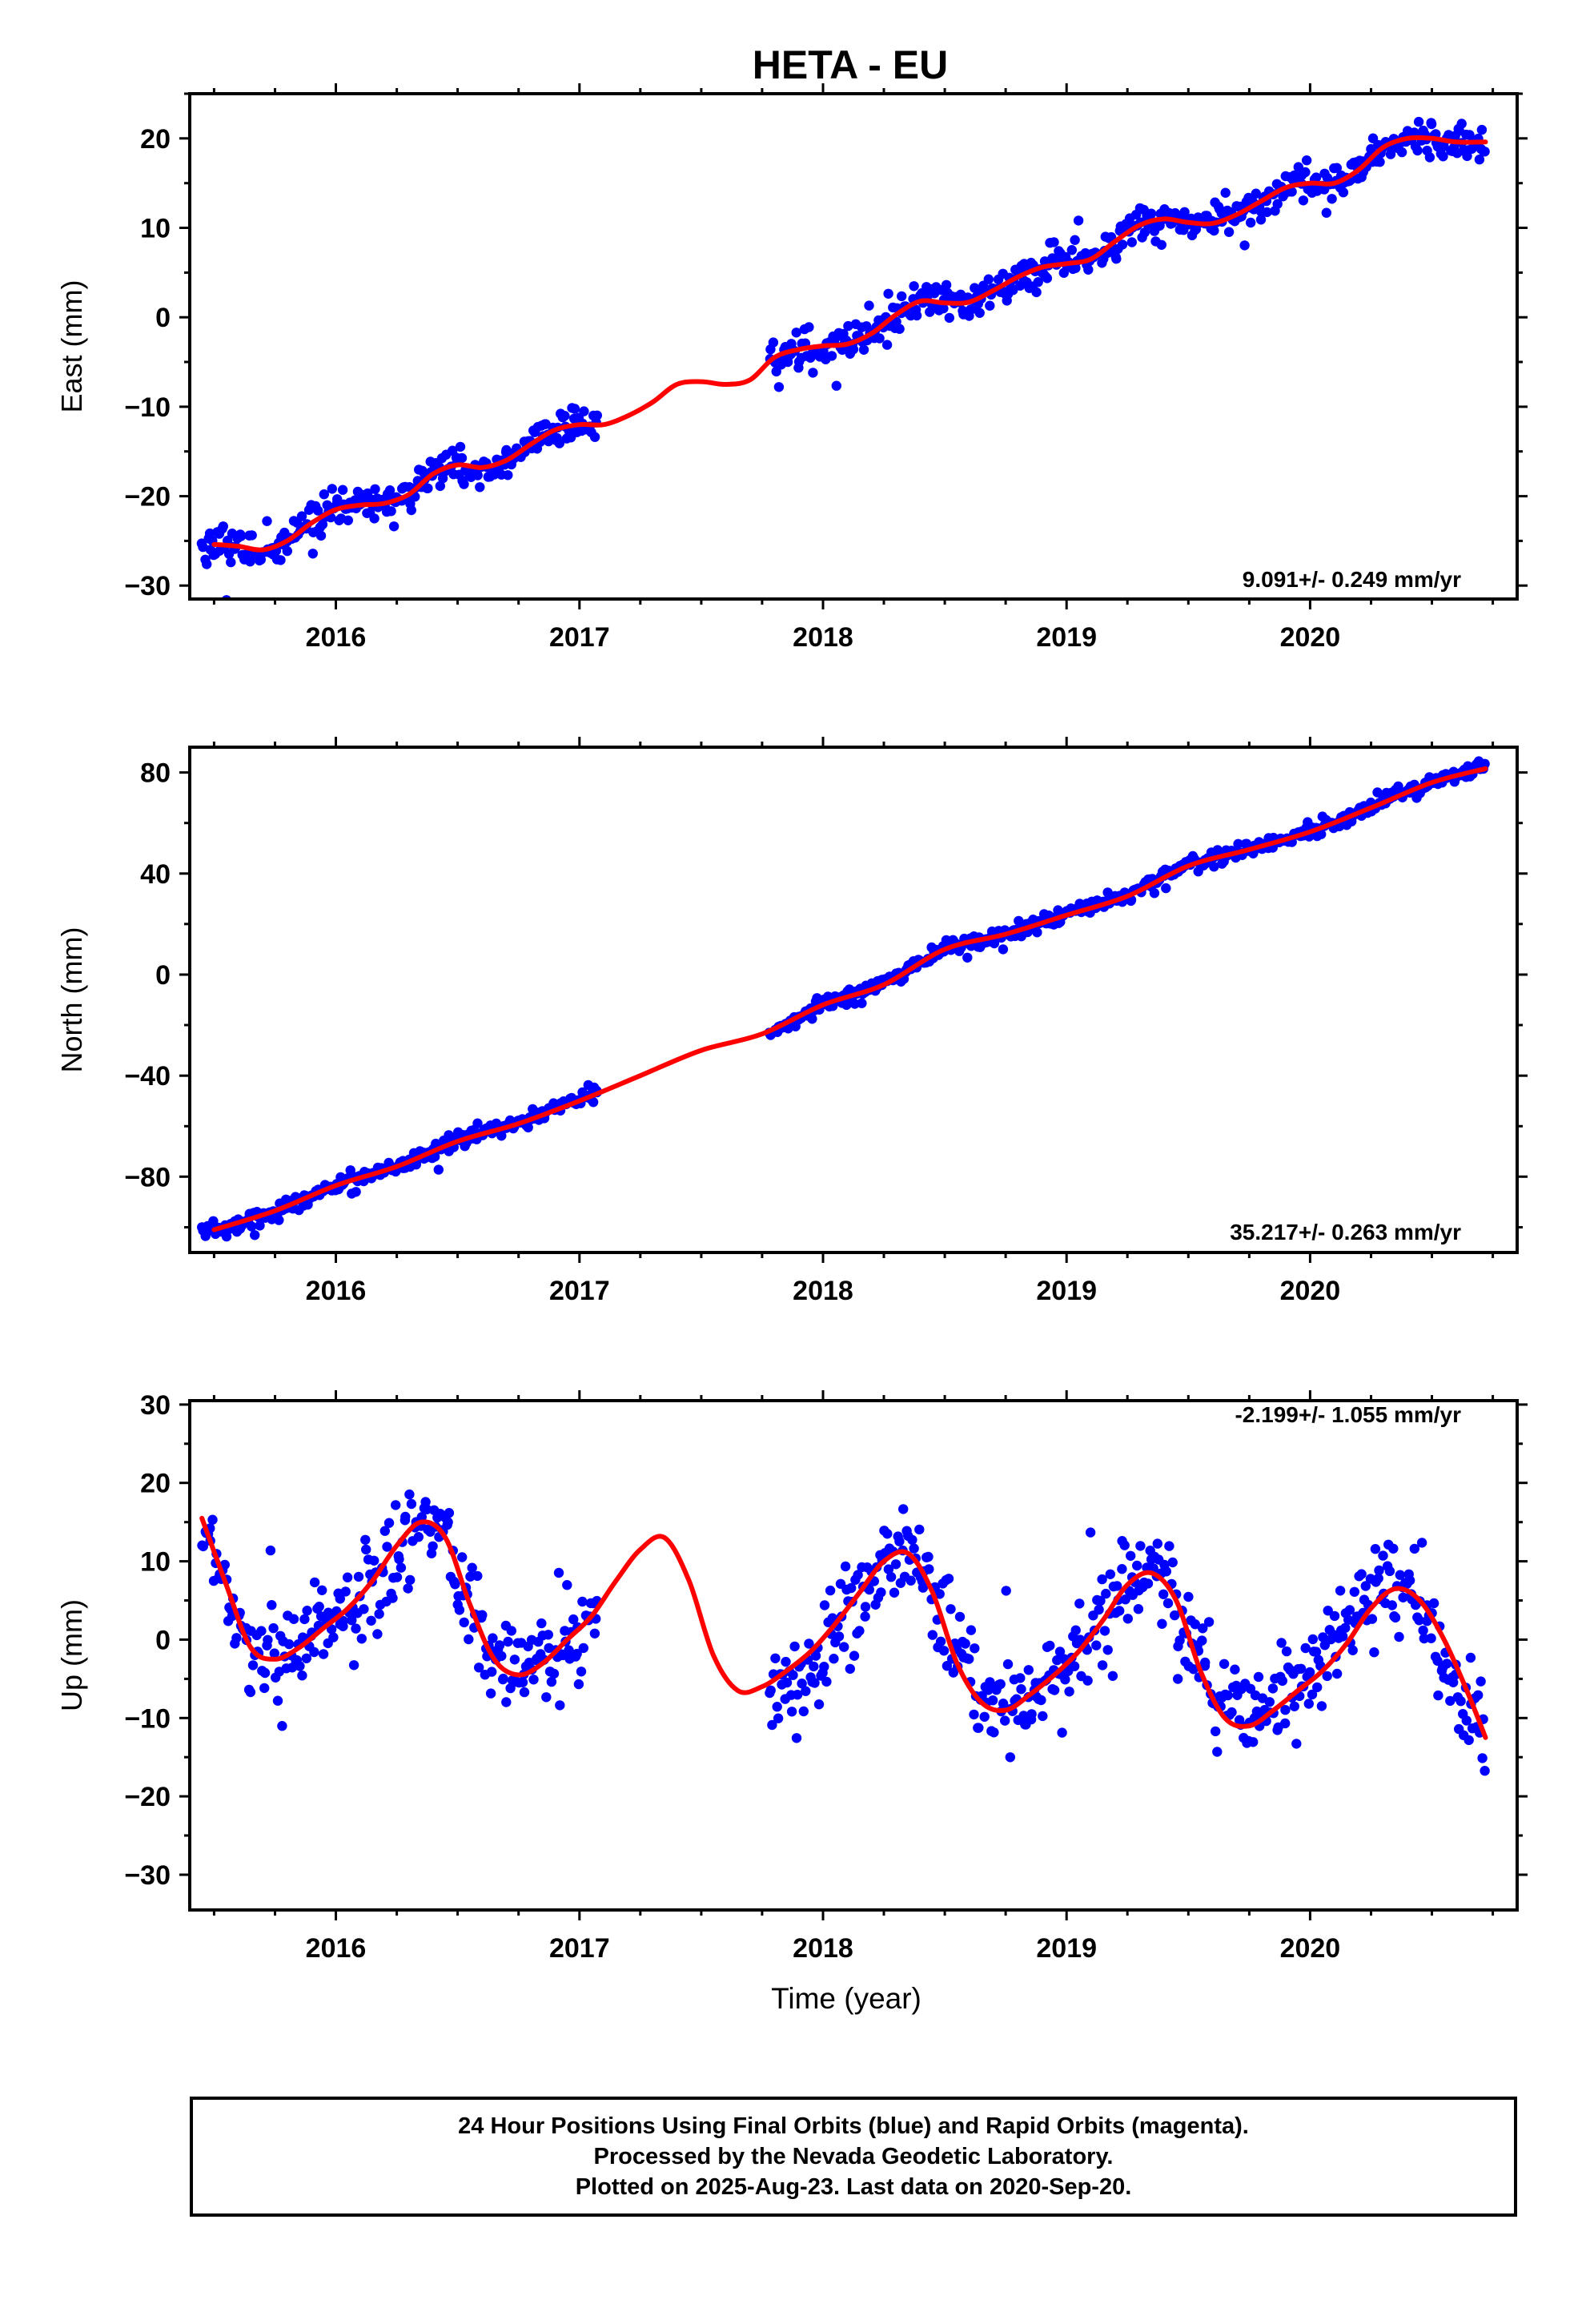 This screenshot has width=1582, height=2324. What do you see at coordinates (155, 139) in the screenshot?
I see `east-y-tick-label: 20` at bounding box center [155, 139].